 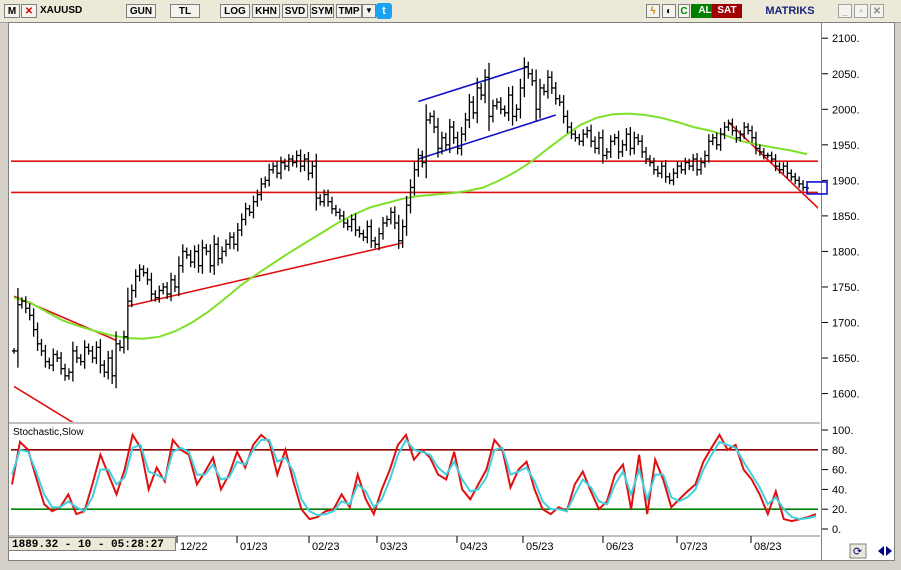 What do you see at coordinates (846, 75) in the screenshot?
I see `price-axis-label: 2050.` at bounding box center [846, 75].